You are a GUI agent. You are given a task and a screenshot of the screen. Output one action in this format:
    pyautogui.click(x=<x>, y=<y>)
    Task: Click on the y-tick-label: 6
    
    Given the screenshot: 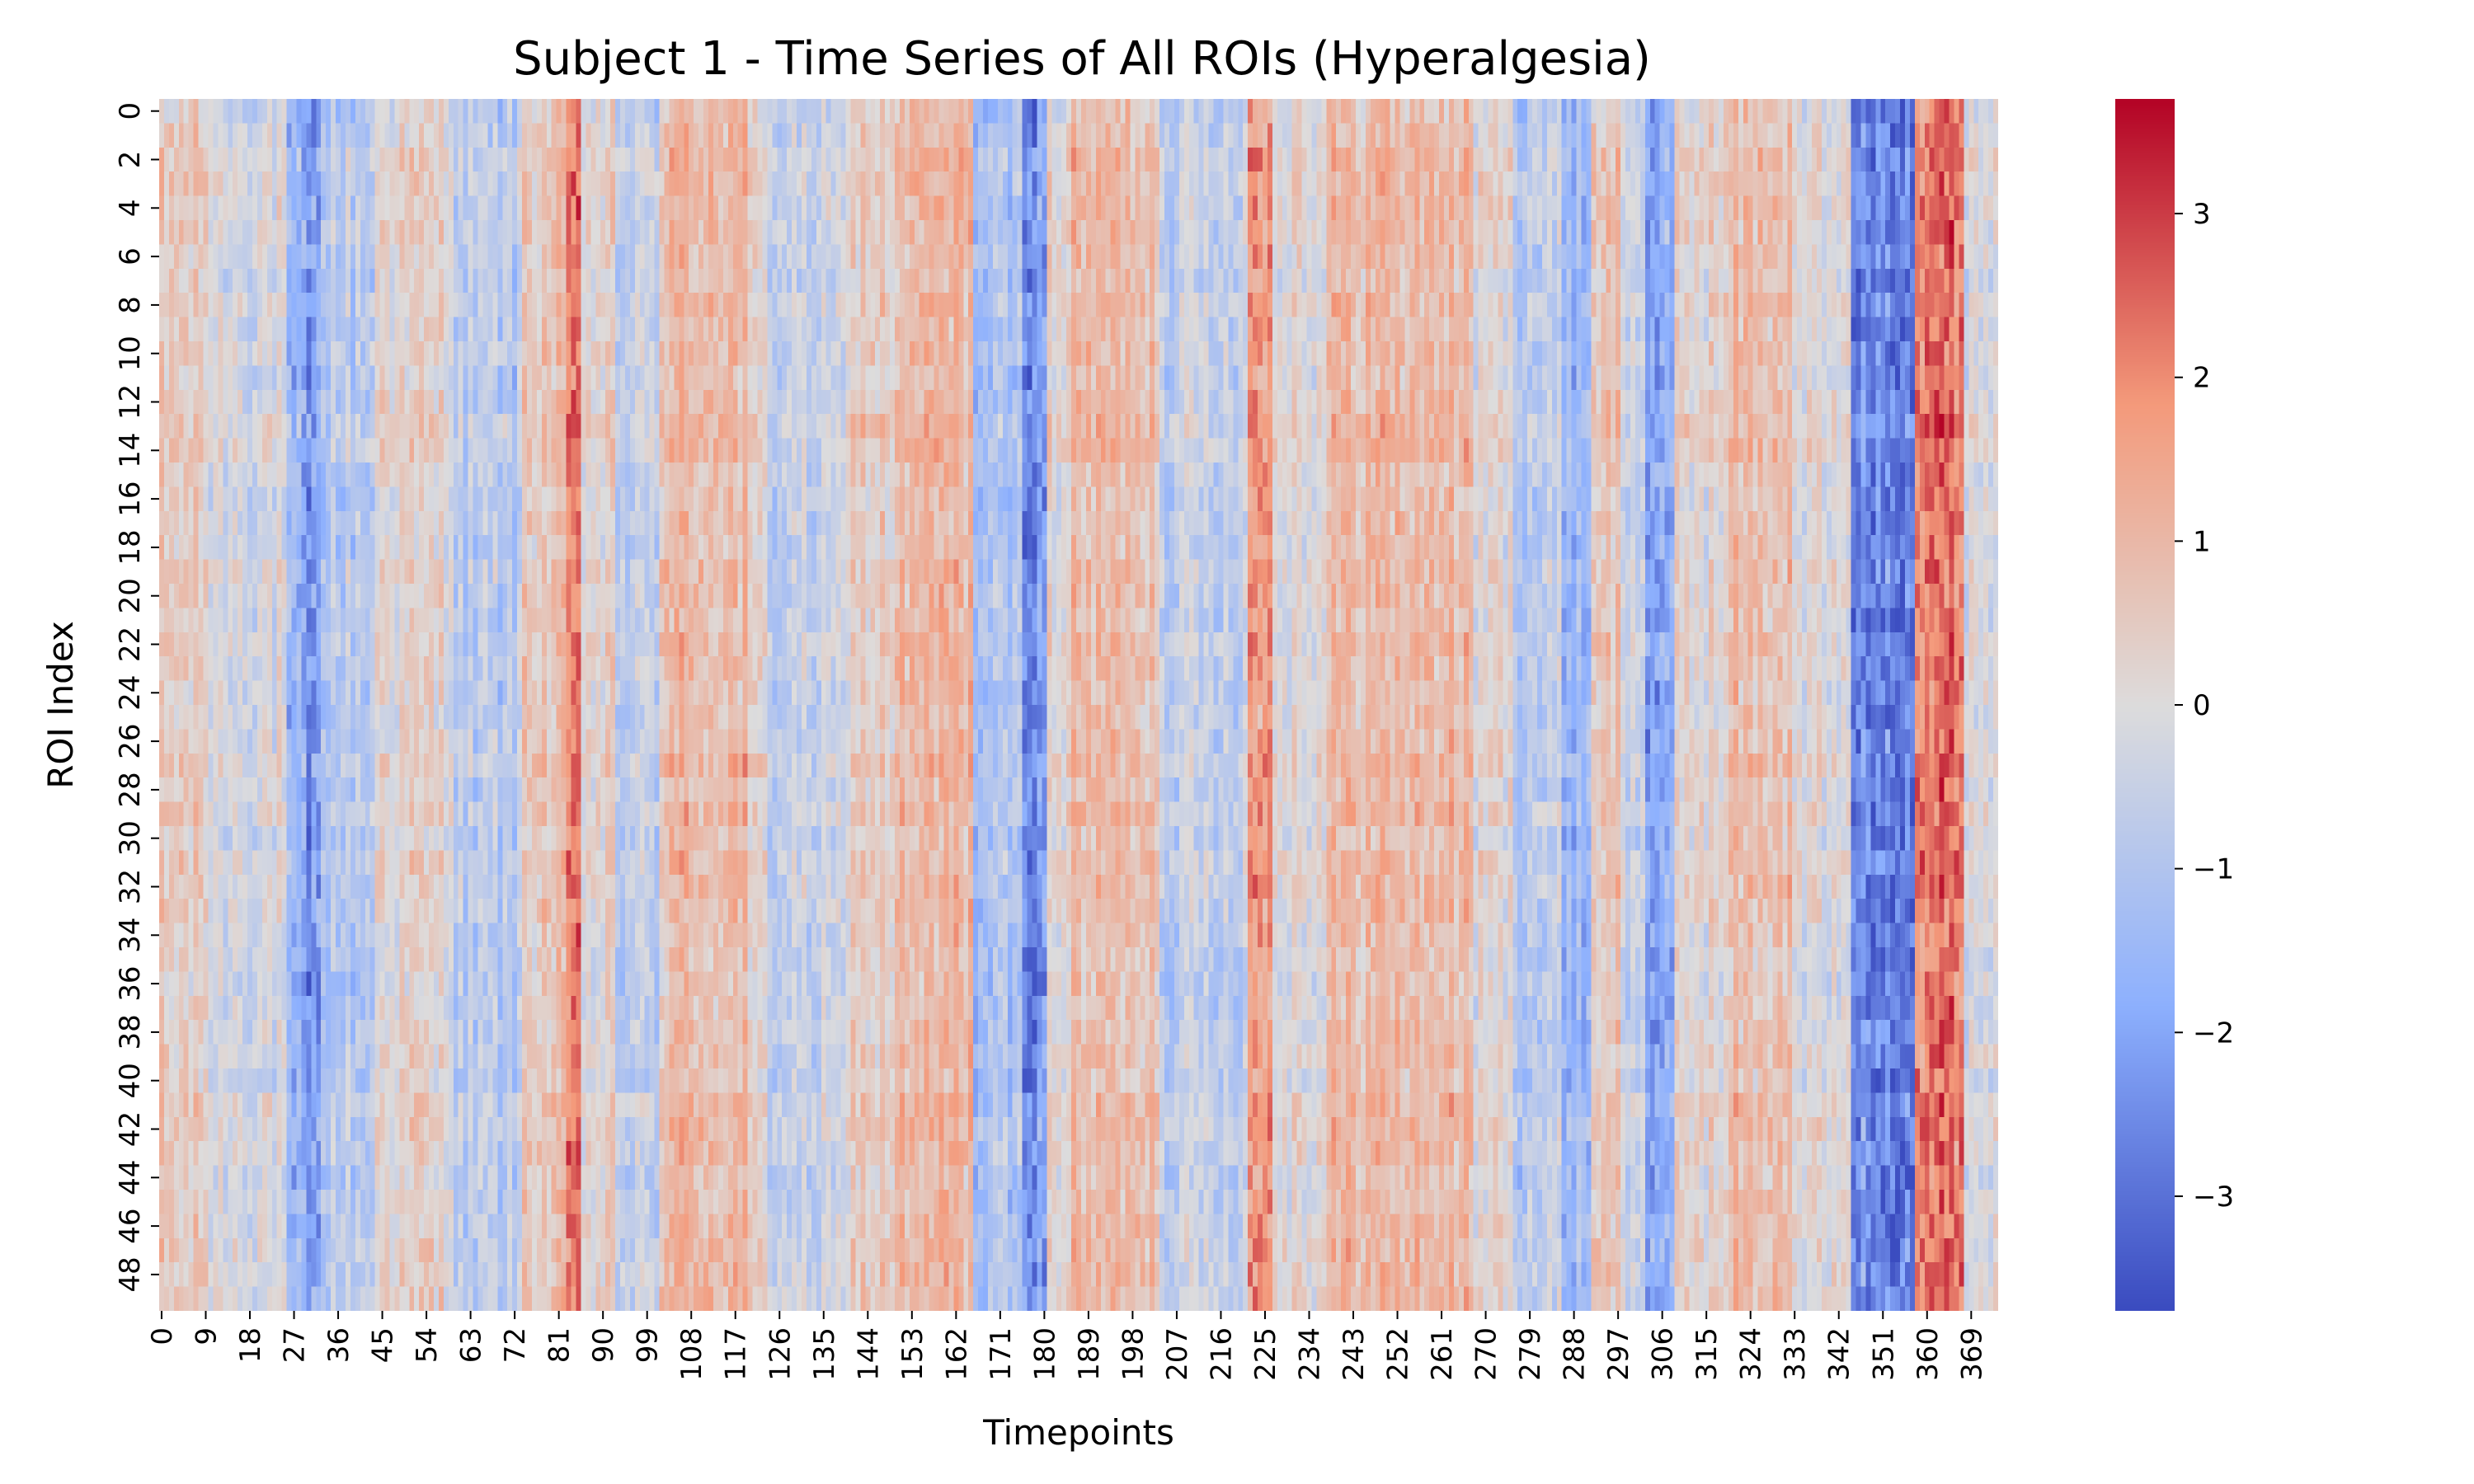 What is the action you would take?
    pyautogui.click(x=130, y=256)
    